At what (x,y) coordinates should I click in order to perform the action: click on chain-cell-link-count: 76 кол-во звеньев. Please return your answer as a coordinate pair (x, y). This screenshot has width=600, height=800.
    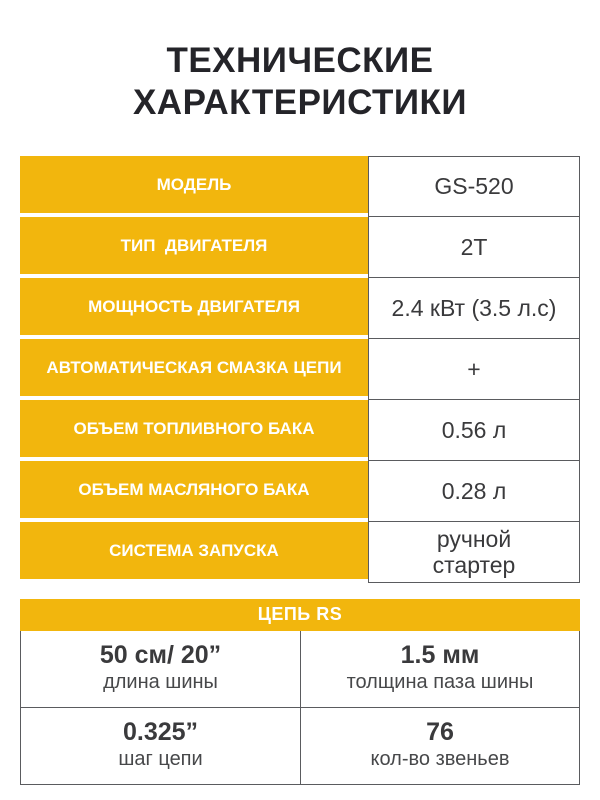
    Looking at the image, I should click on (439, 745).